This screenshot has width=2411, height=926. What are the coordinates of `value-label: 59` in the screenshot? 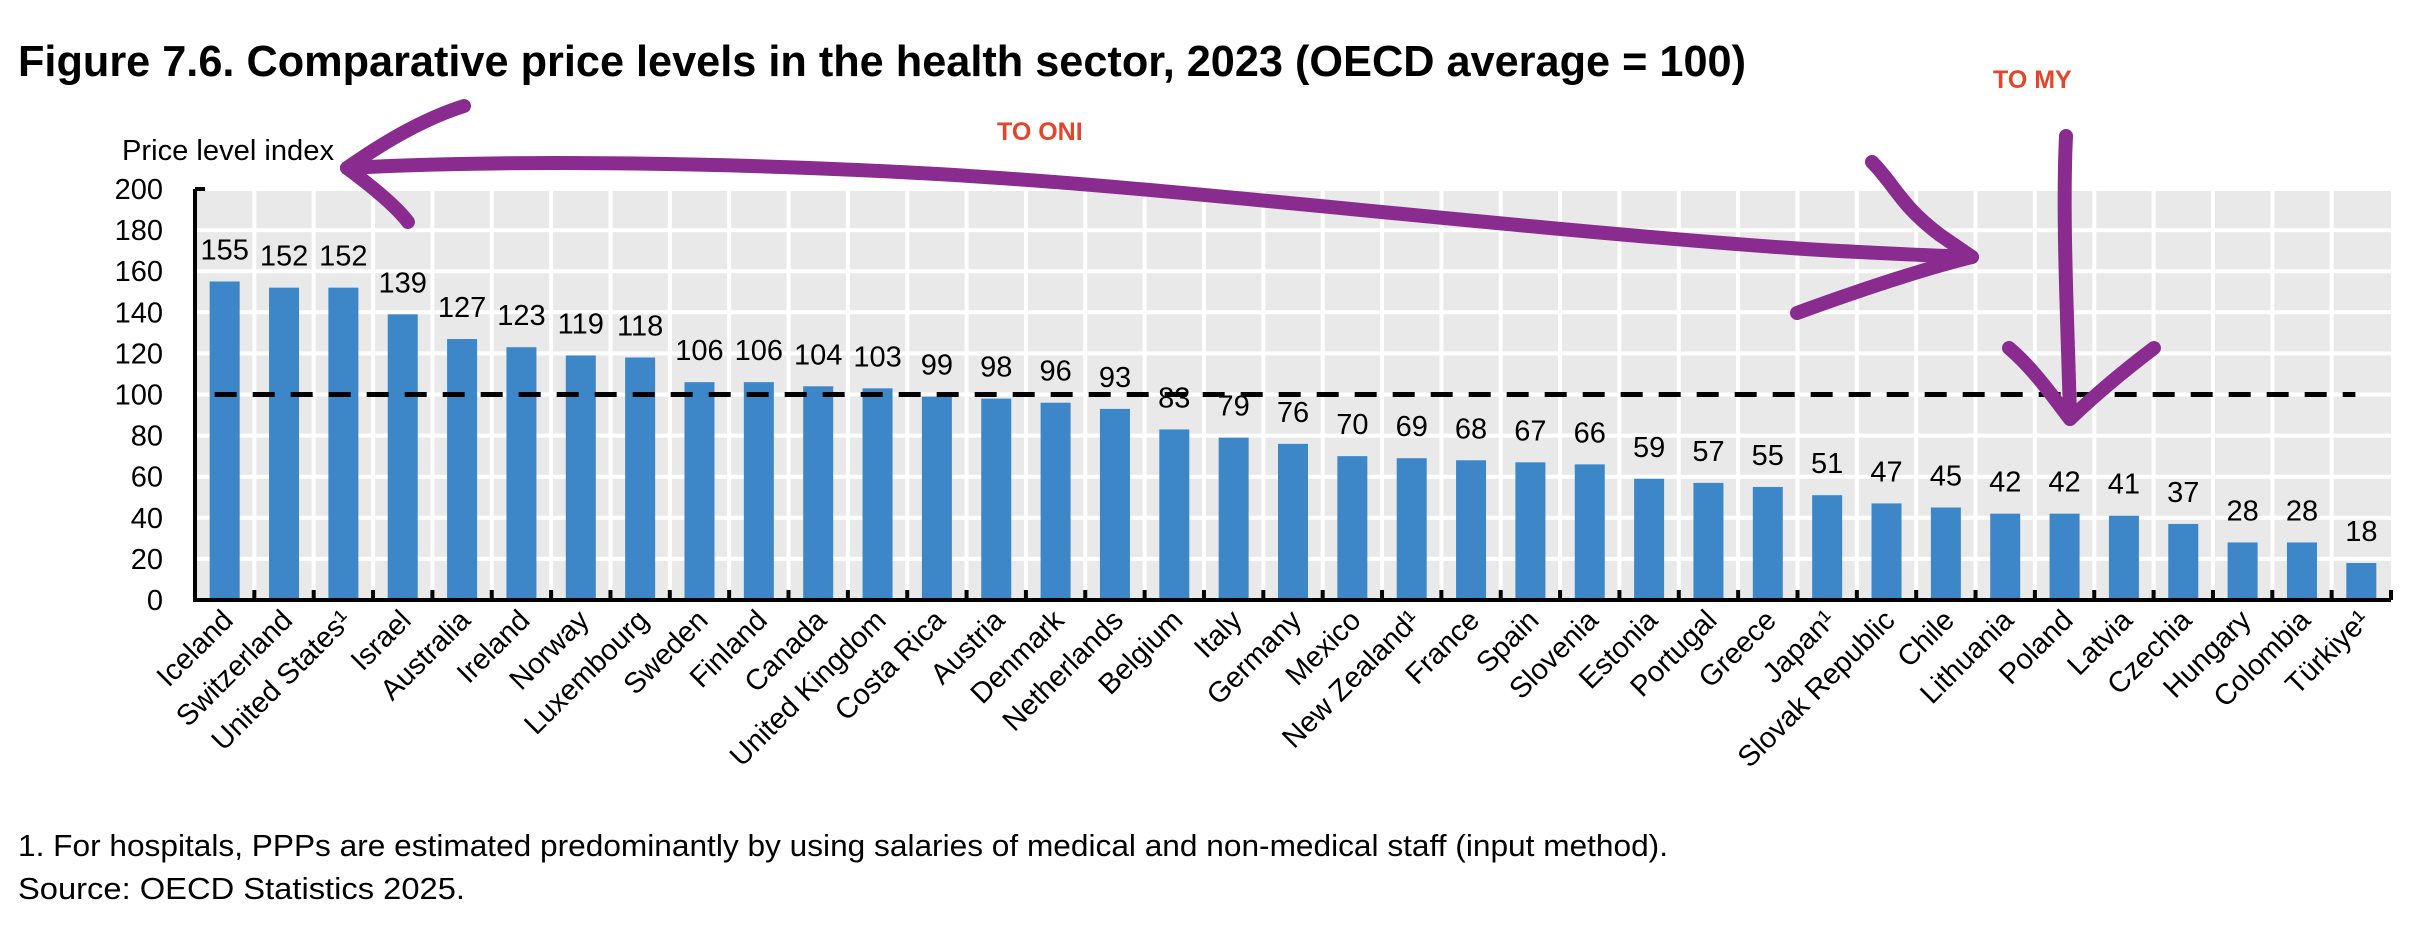 It's located at (1649, 448).